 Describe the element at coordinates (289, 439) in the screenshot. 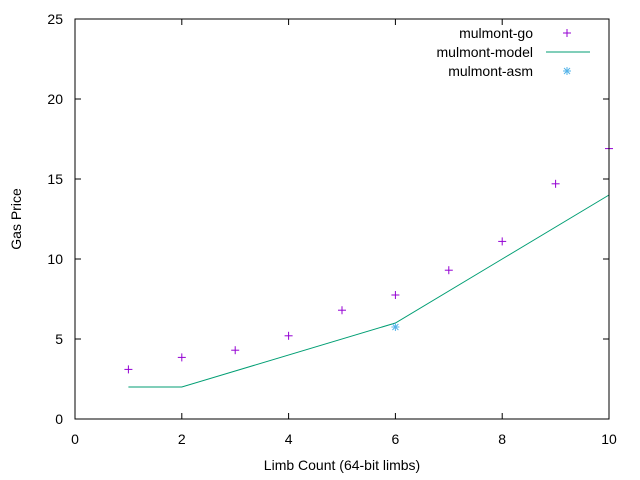

I see `x-tick-label: 4` at that location.